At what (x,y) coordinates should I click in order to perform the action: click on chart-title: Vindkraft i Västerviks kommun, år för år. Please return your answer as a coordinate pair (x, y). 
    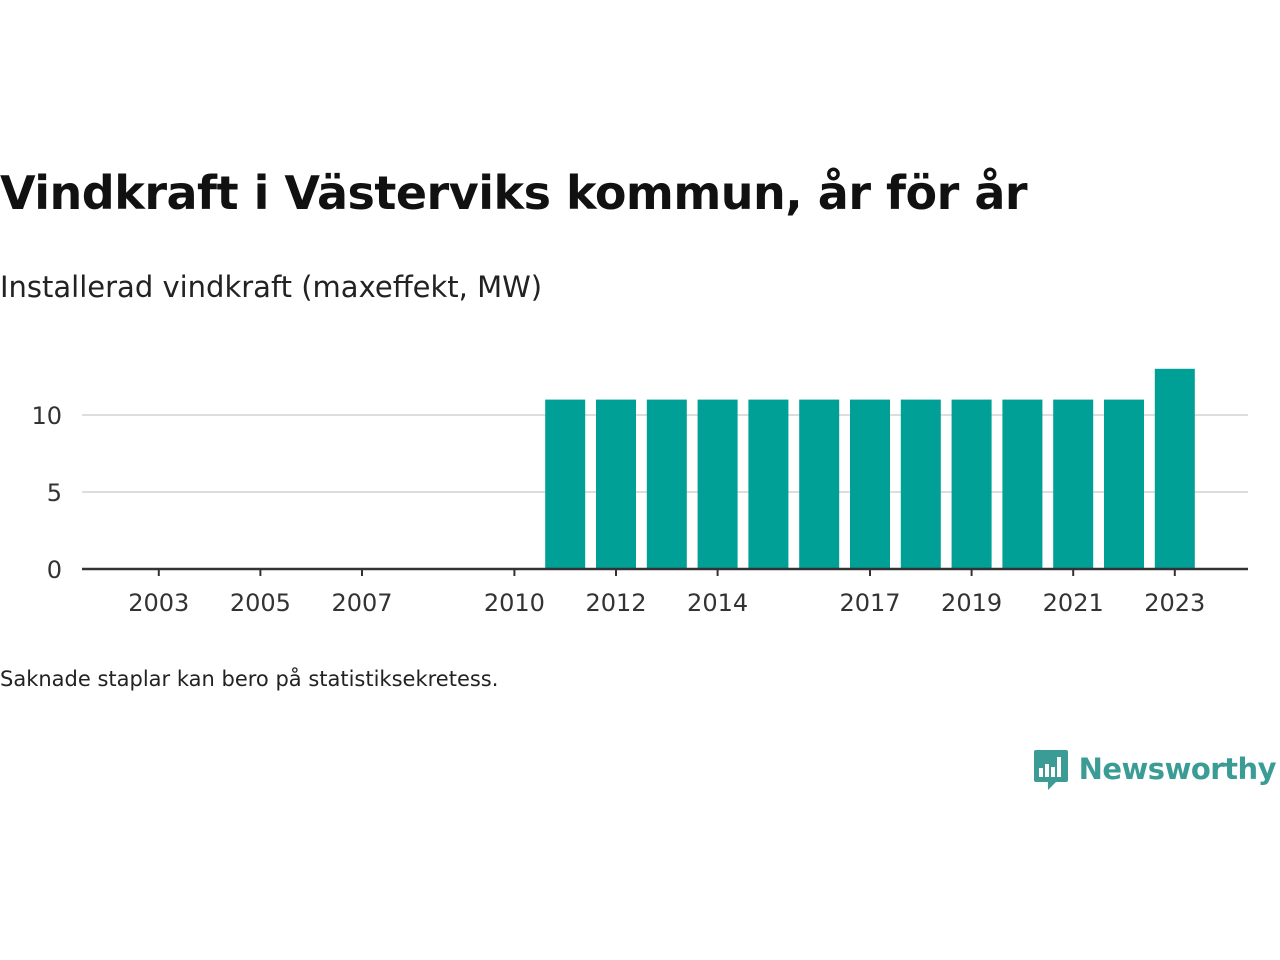
    Looking at the image, I should click on (514, 193).